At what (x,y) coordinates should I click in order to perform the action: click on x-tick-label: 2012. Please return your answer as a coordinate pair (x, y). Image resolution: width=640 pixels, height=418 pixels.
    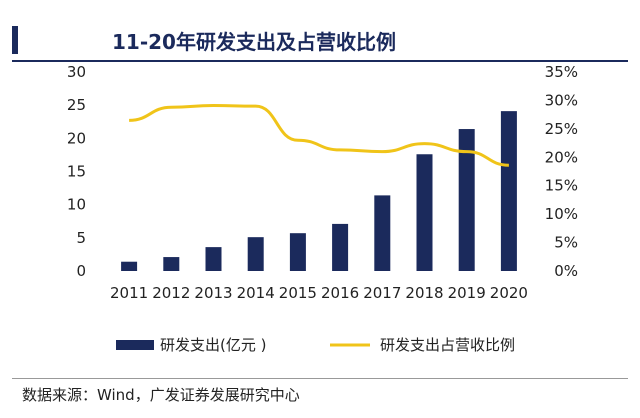
    Looking at the image, I should click on (171, 293).